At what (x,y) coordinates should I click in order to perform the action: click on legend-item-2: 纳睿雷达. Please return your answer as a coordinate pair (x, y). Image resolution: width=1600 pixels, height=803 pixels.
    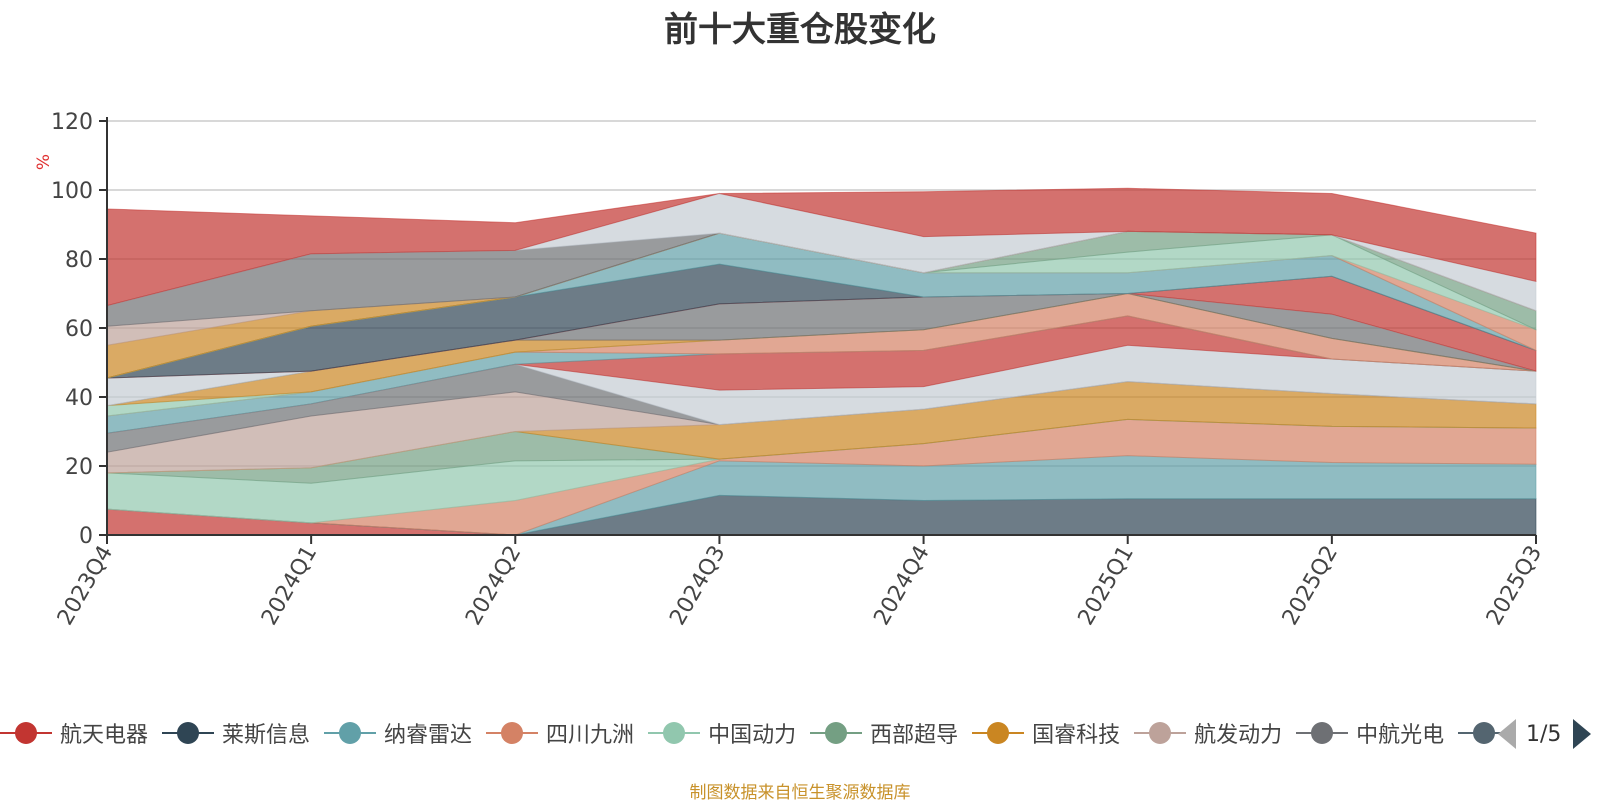
    Looking at the image, I should click on (398, 733).